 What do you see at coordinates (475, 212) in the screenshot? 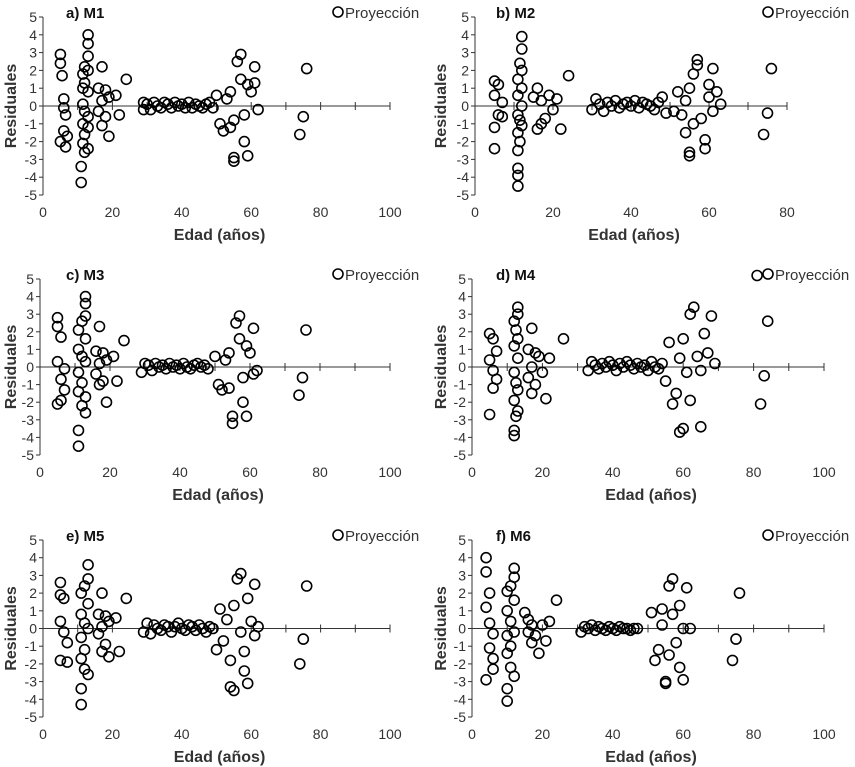
I see `x-tick-label: 0` at bounding box center [475, 212].